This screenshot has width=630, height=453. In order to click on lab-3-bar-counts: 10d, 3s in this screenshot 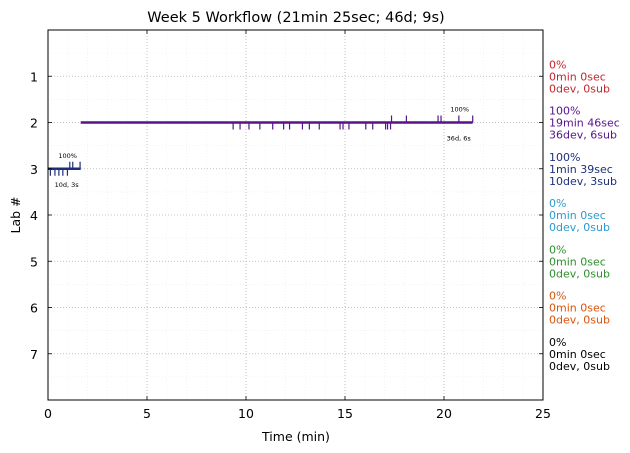, I will do `click(67, 185)`.